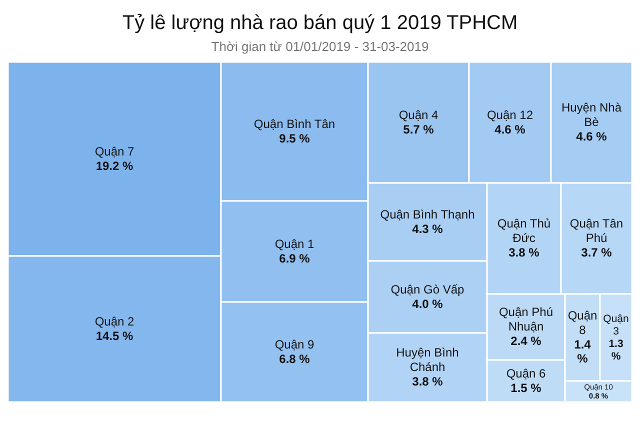  Describe the element at coordinates (510, 115) in the screenshot. I see `category-label: Quận 12` at that location.